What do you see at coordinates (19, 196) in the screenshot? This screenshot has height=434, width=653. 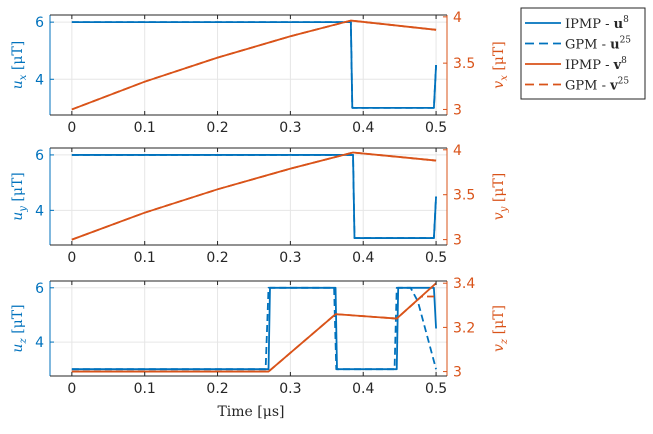 I see `left-y-axis-label: uy [μT]` at bounding box center [19, 196].